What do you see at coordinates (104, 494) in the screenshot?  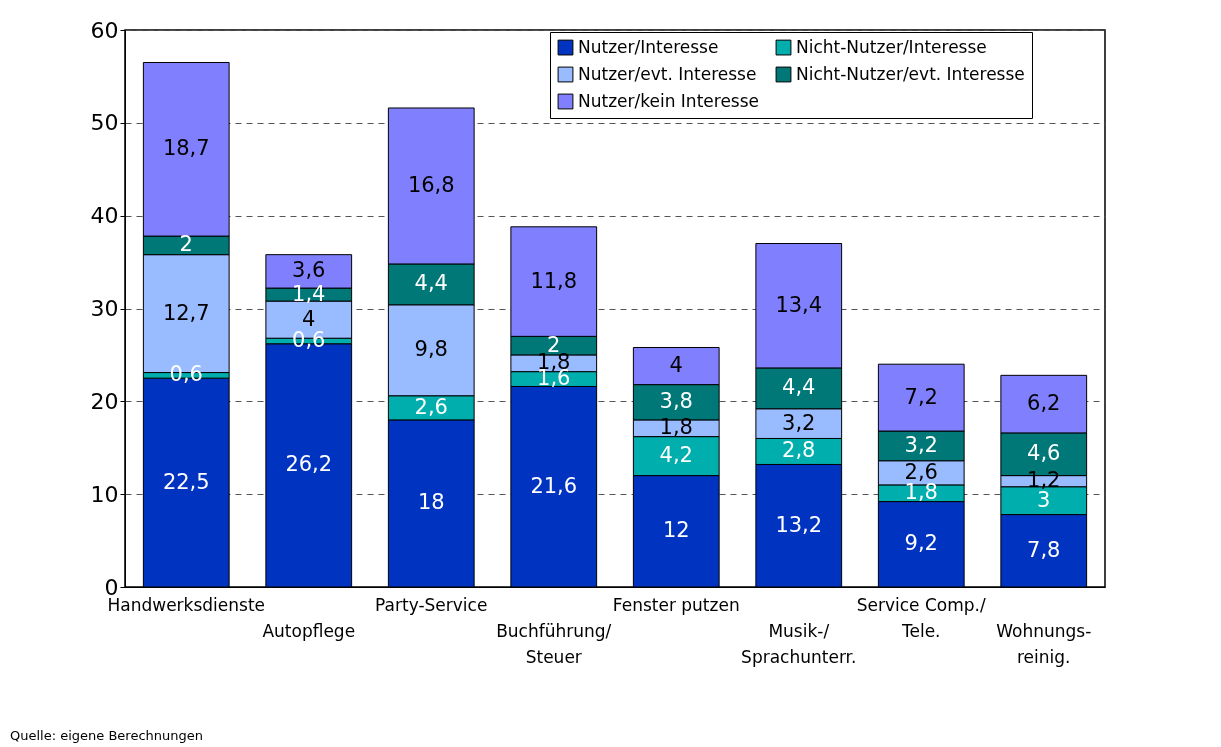 I see `y-tick-label: 10` at bounding box center [104, 494].